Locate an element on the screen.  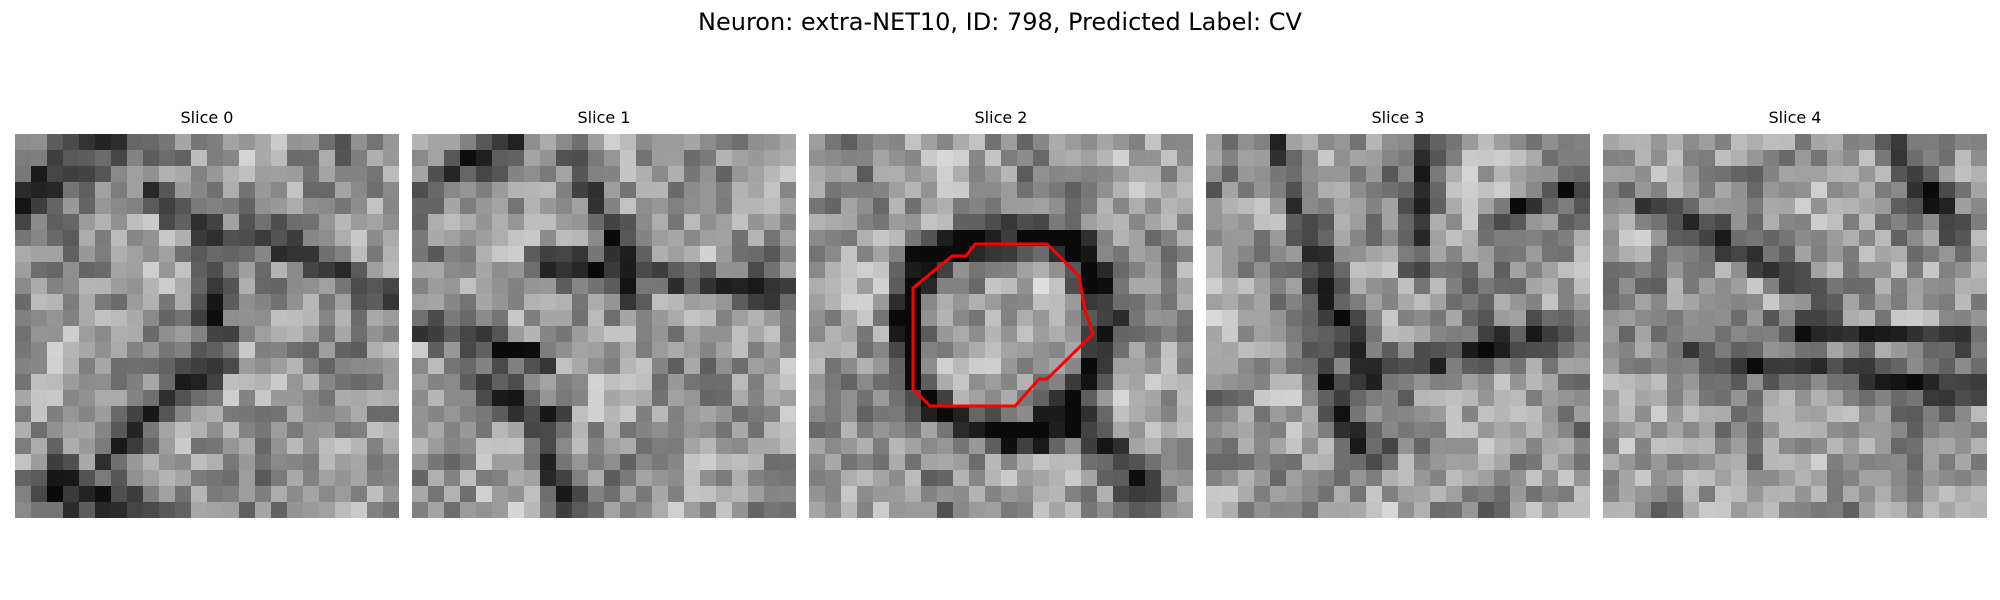
slice-panel-4: Slice 4 is located at coordinates (1795, 313).